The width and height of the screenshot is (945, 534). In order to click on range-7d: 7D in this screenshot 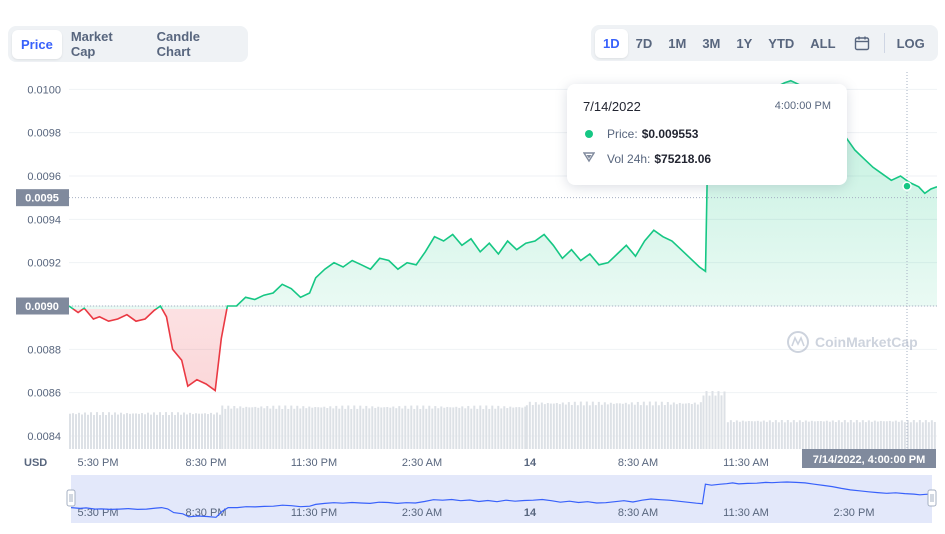, I will do `click(644, 43)`.